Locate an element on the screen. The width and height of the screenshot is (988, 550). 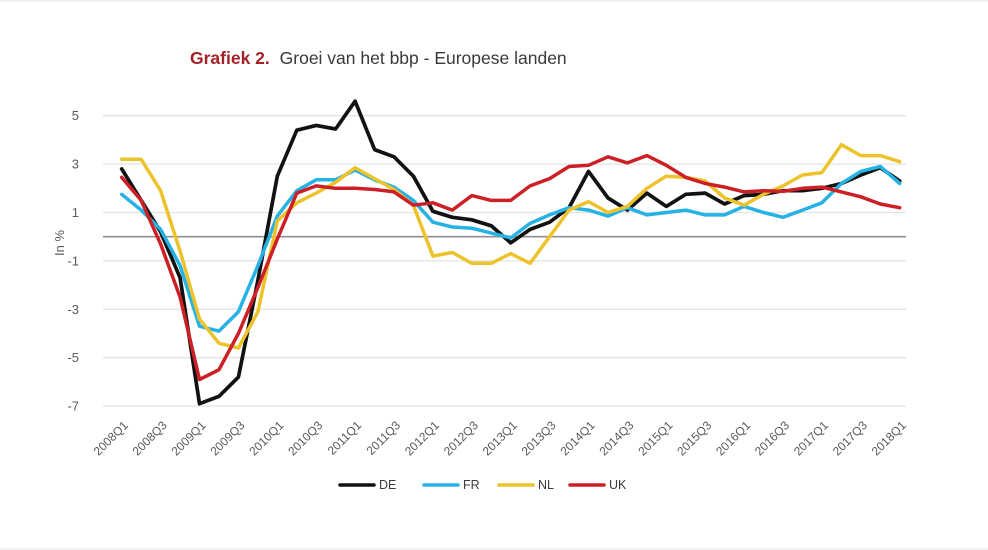
y-tick-label--3: -3 is located at coordinates (73, 309).